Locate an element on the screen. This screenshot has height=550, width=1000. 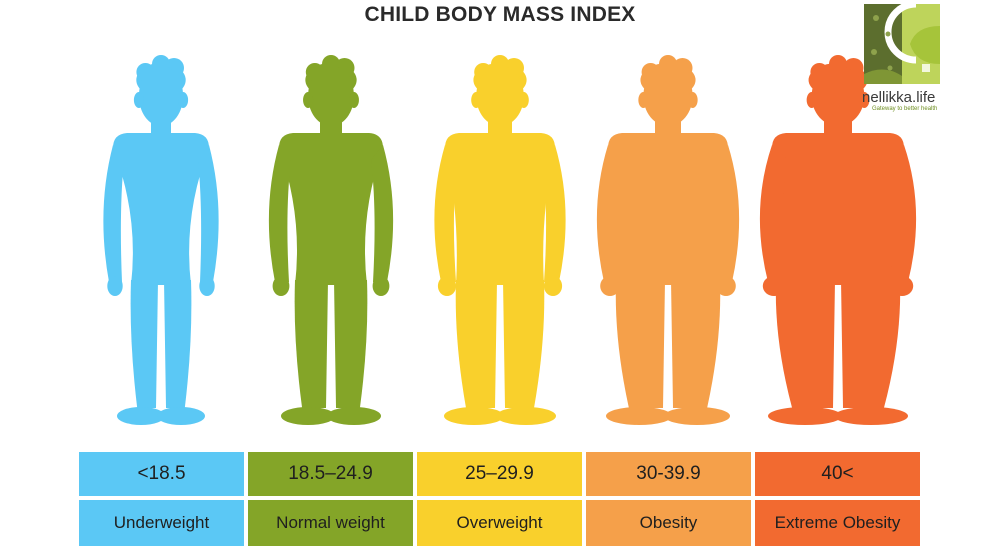
bmi-range-label: 30-39.9 is located at coordinates (668, 473).